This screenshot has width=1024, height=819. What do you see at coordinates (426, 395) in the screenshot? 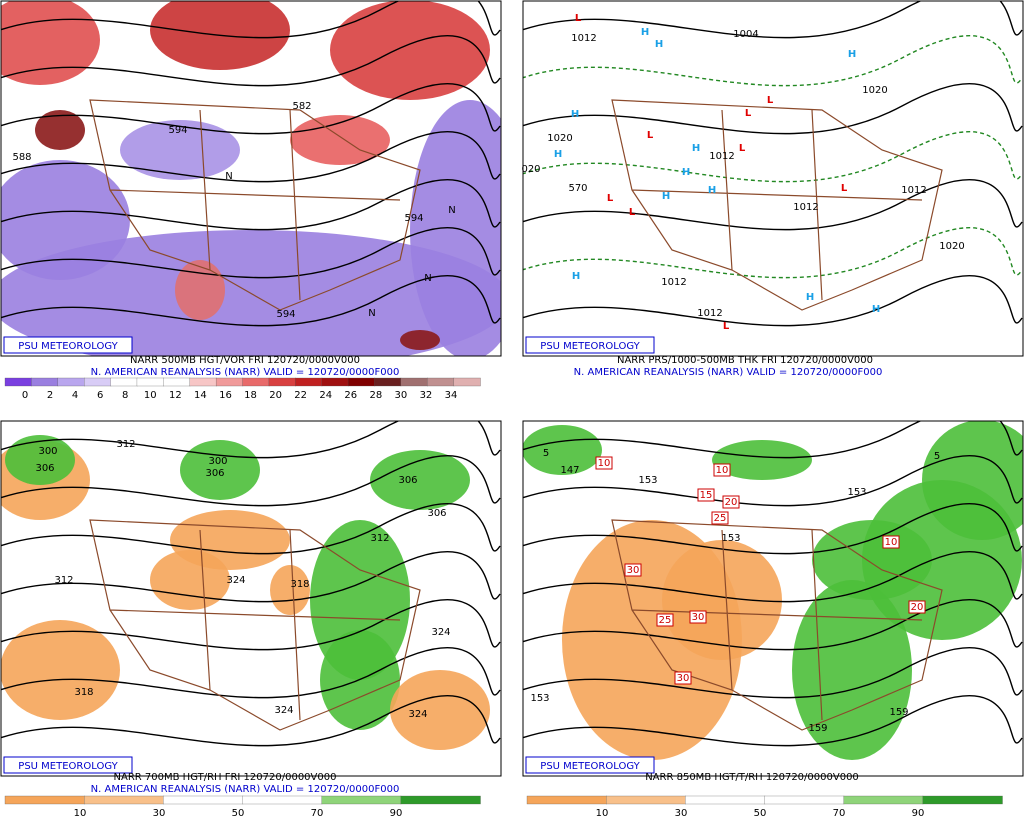
I see `colorbar-label: 32` at bounding box center [426, 395].